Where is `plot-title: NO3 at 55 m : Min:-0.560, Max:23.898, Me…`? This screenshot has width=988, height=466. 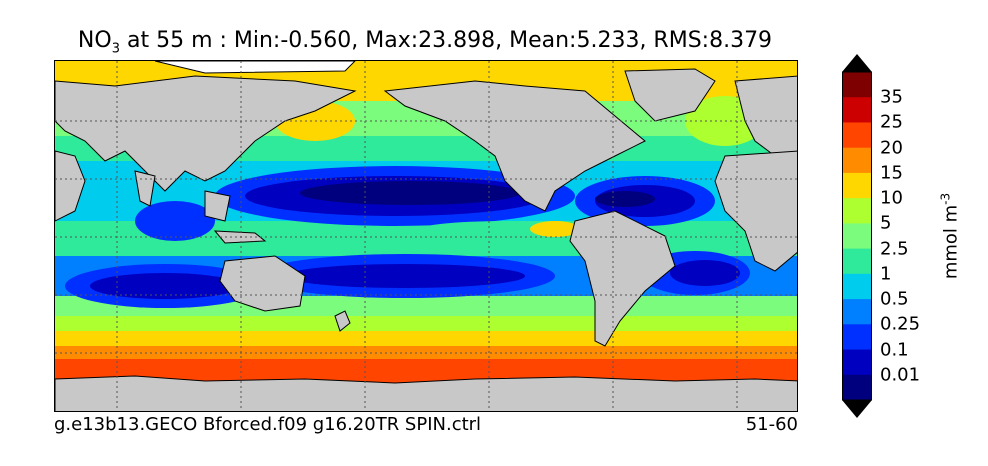
plot-title: NO3 at 55 m : Min:-0.560, Max:23.898, Me… is located at coordinates (425, 42).